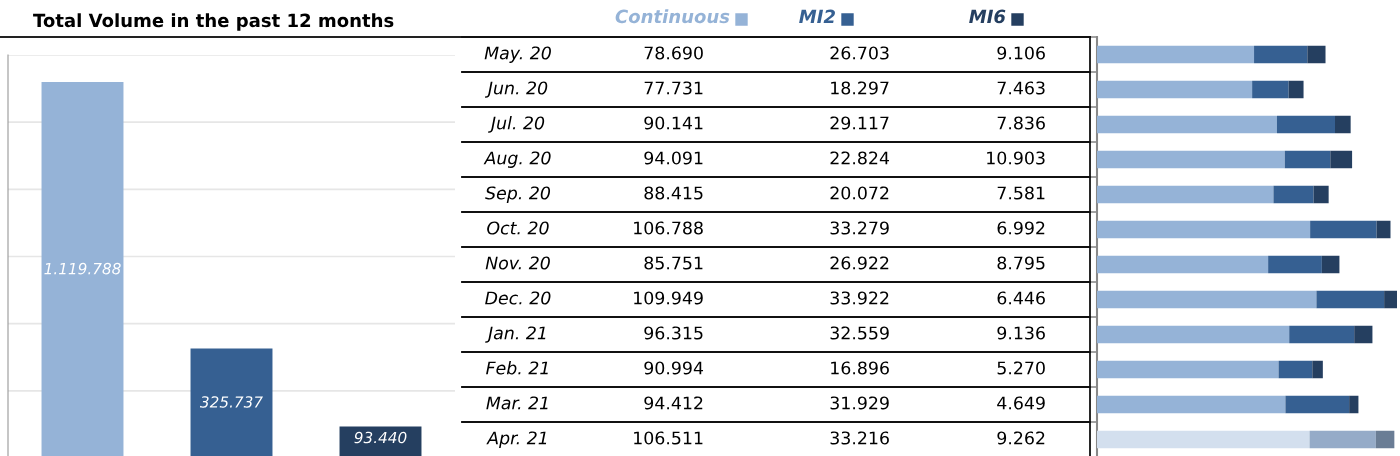 The image size is (1400, 456). What do you see at coordinates (516, 89) in the screenshot?
I see `y-tick-label: Jun. 20` at bounding box center [516, 89].